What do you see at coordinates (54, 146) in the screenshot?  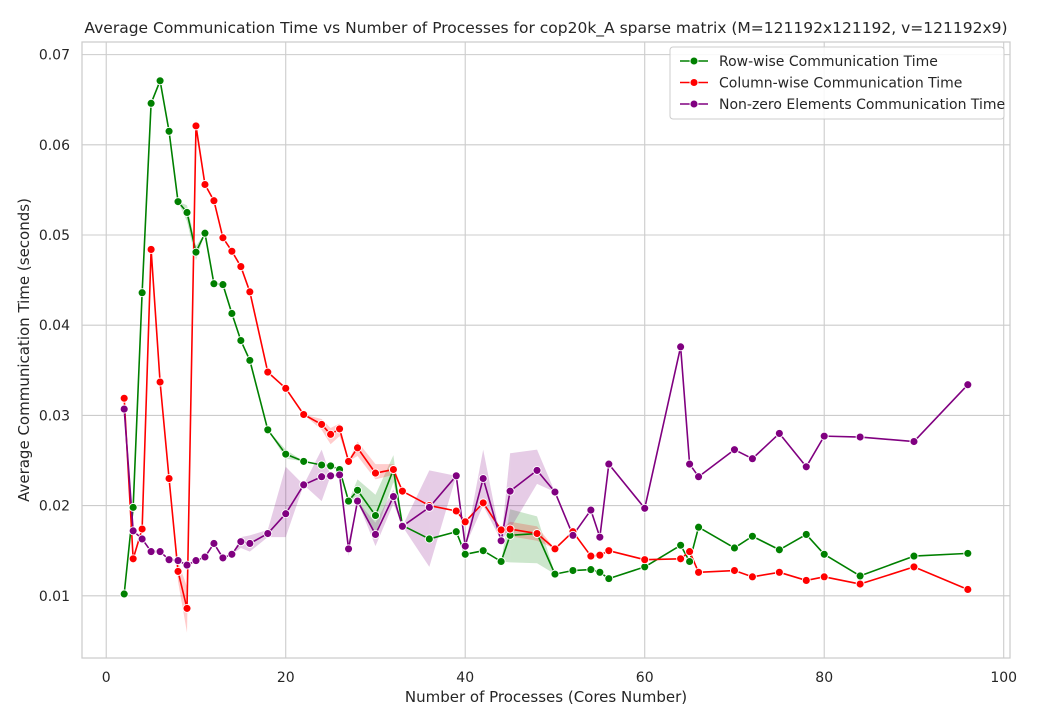 I see `y-tick-label: 0.06` at bounding box center [54, 146].